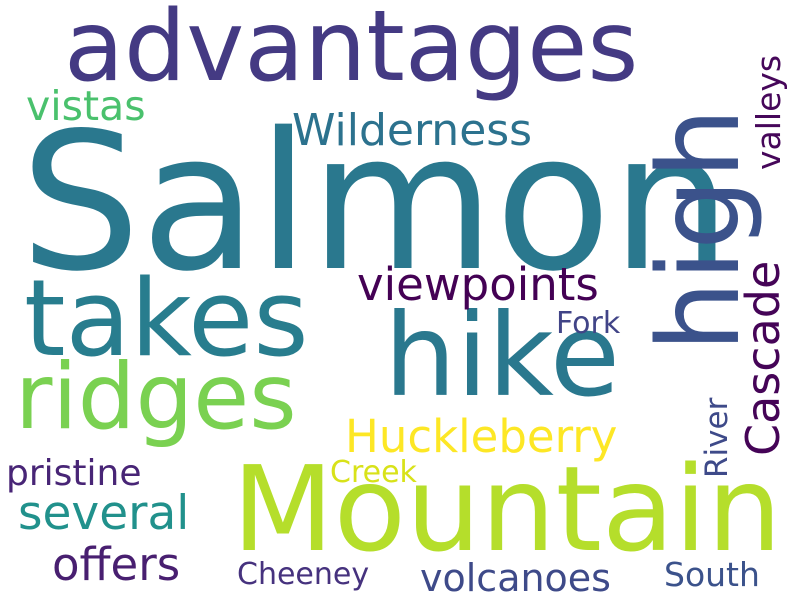 This screenshot has width=800, height=600. Describe the element at coordinates (588, 323) in the screenshot. I see `word-fork: Fork` at that location.